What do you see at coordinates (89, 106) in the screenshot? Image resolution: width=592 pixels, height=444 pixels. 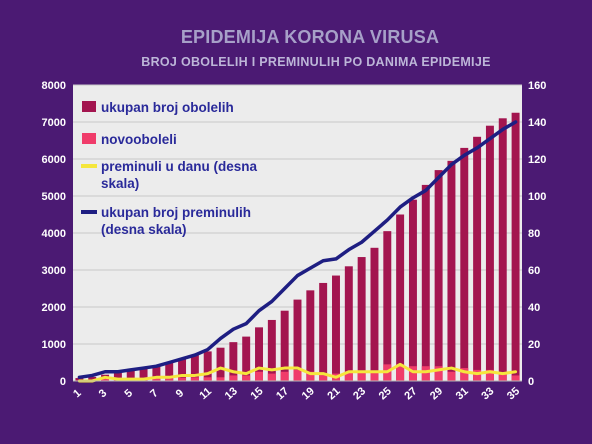 I see `legend-swatch-total-cases` at bounding box center [89, 106].